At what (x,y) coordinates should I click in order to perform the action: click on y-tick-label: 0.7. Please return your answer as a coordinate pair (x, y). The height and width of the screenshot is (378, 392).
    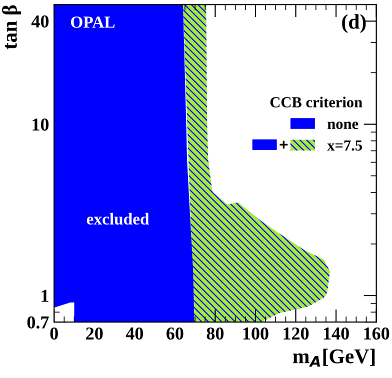
    Looking at the image, I should click on (38, 322).